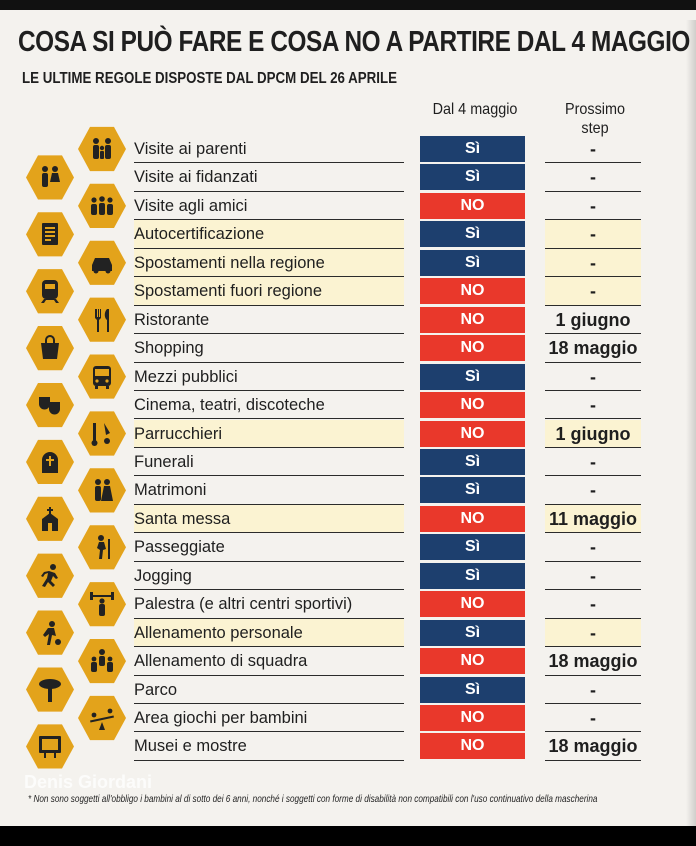 The width and height of the screenshot is (696, 846). Describe the element at coordinates (51, 177) in the screenshot. I see `couple-icon-glyph` at that location.